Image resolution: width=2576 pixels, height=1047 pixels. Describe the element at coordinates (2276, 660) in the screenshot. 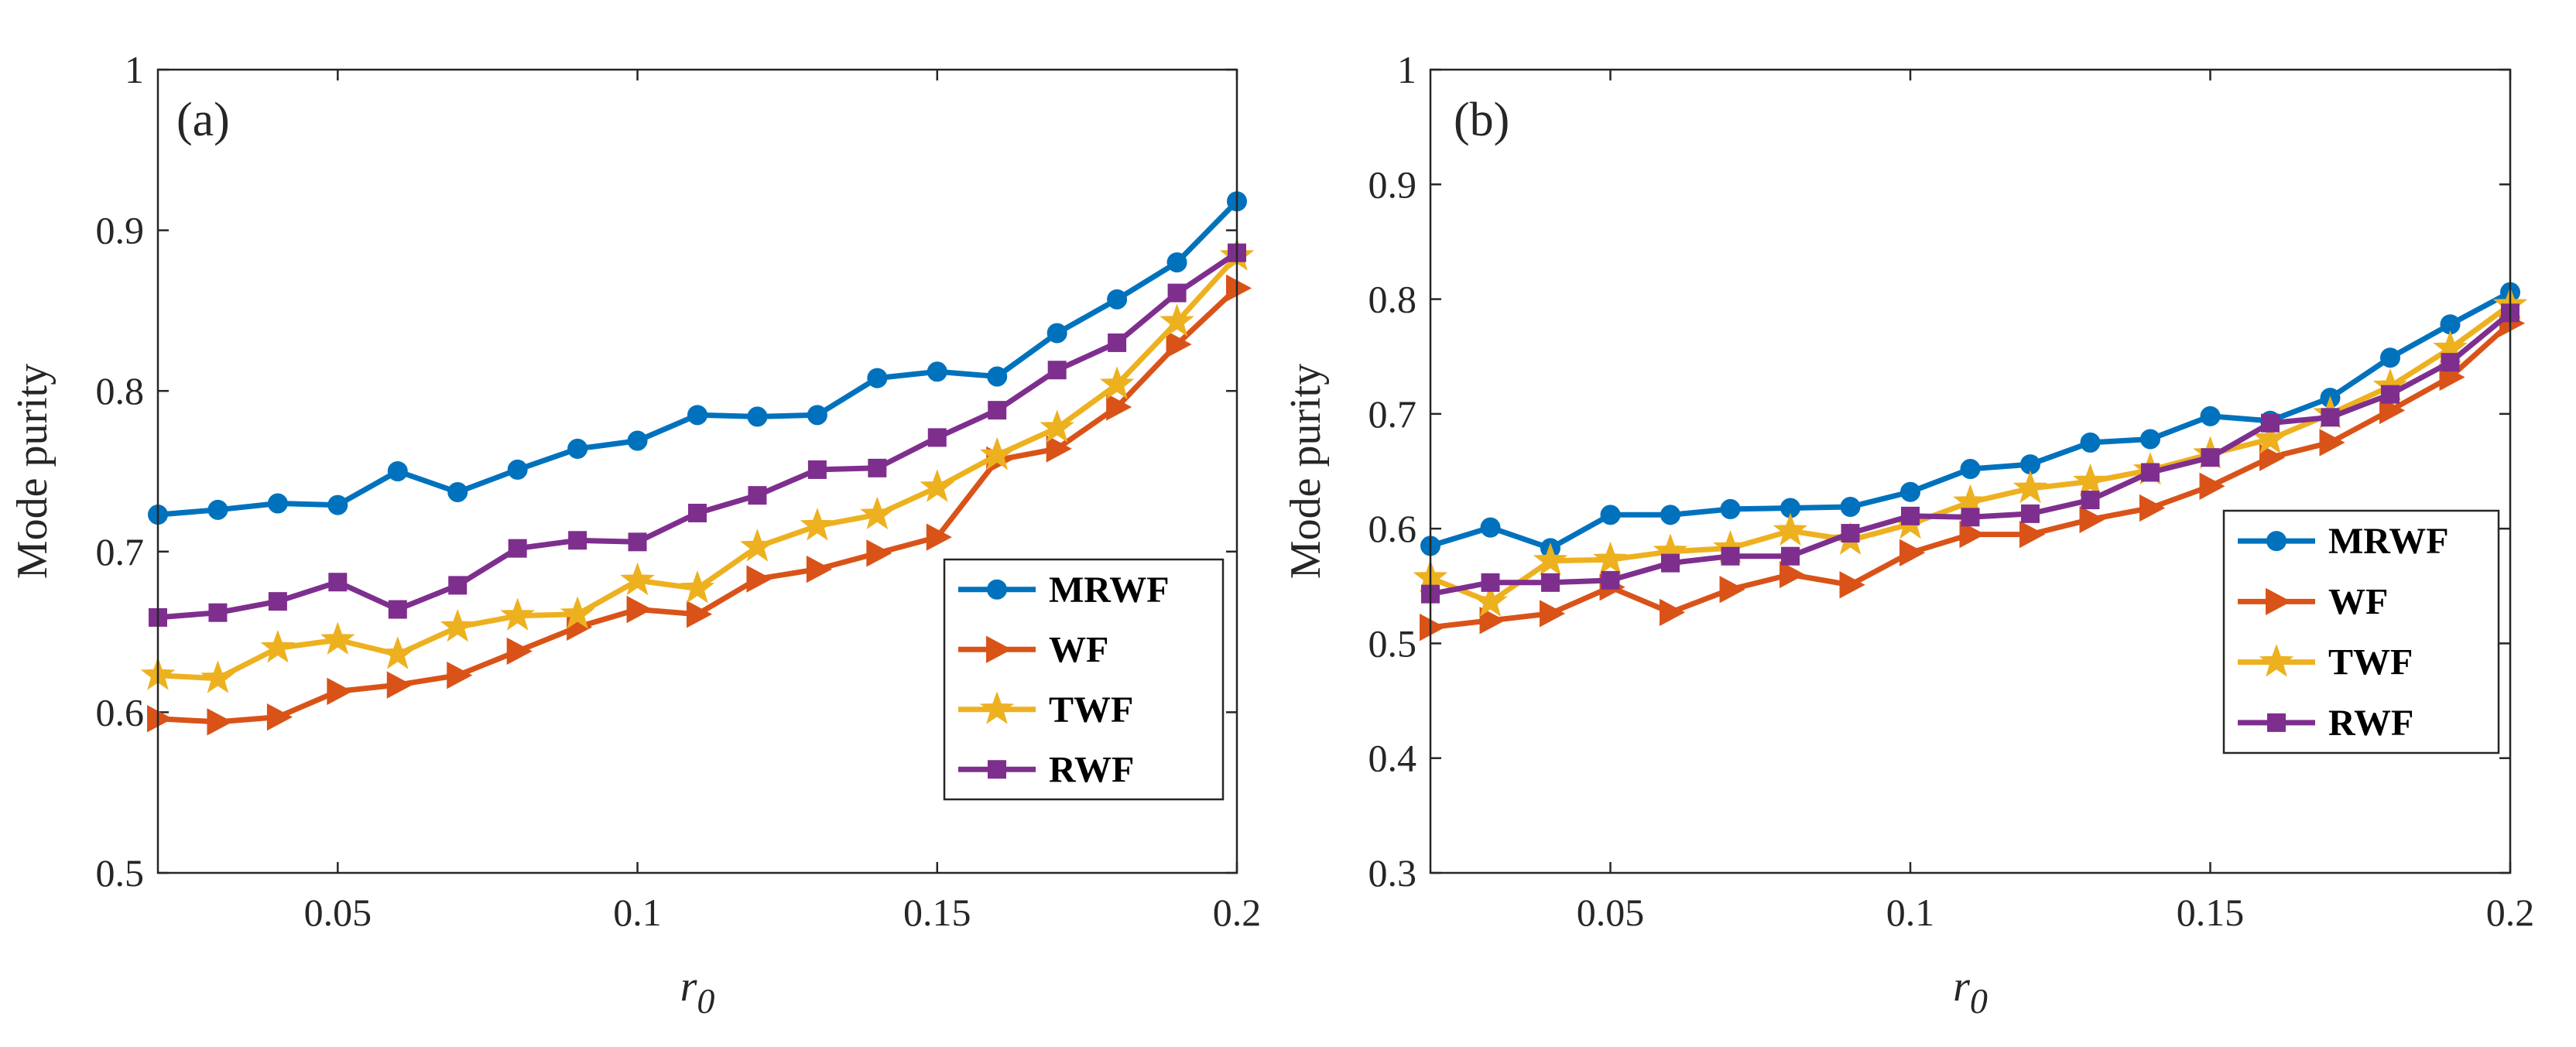

I see `legend-marker-twf` at that location.